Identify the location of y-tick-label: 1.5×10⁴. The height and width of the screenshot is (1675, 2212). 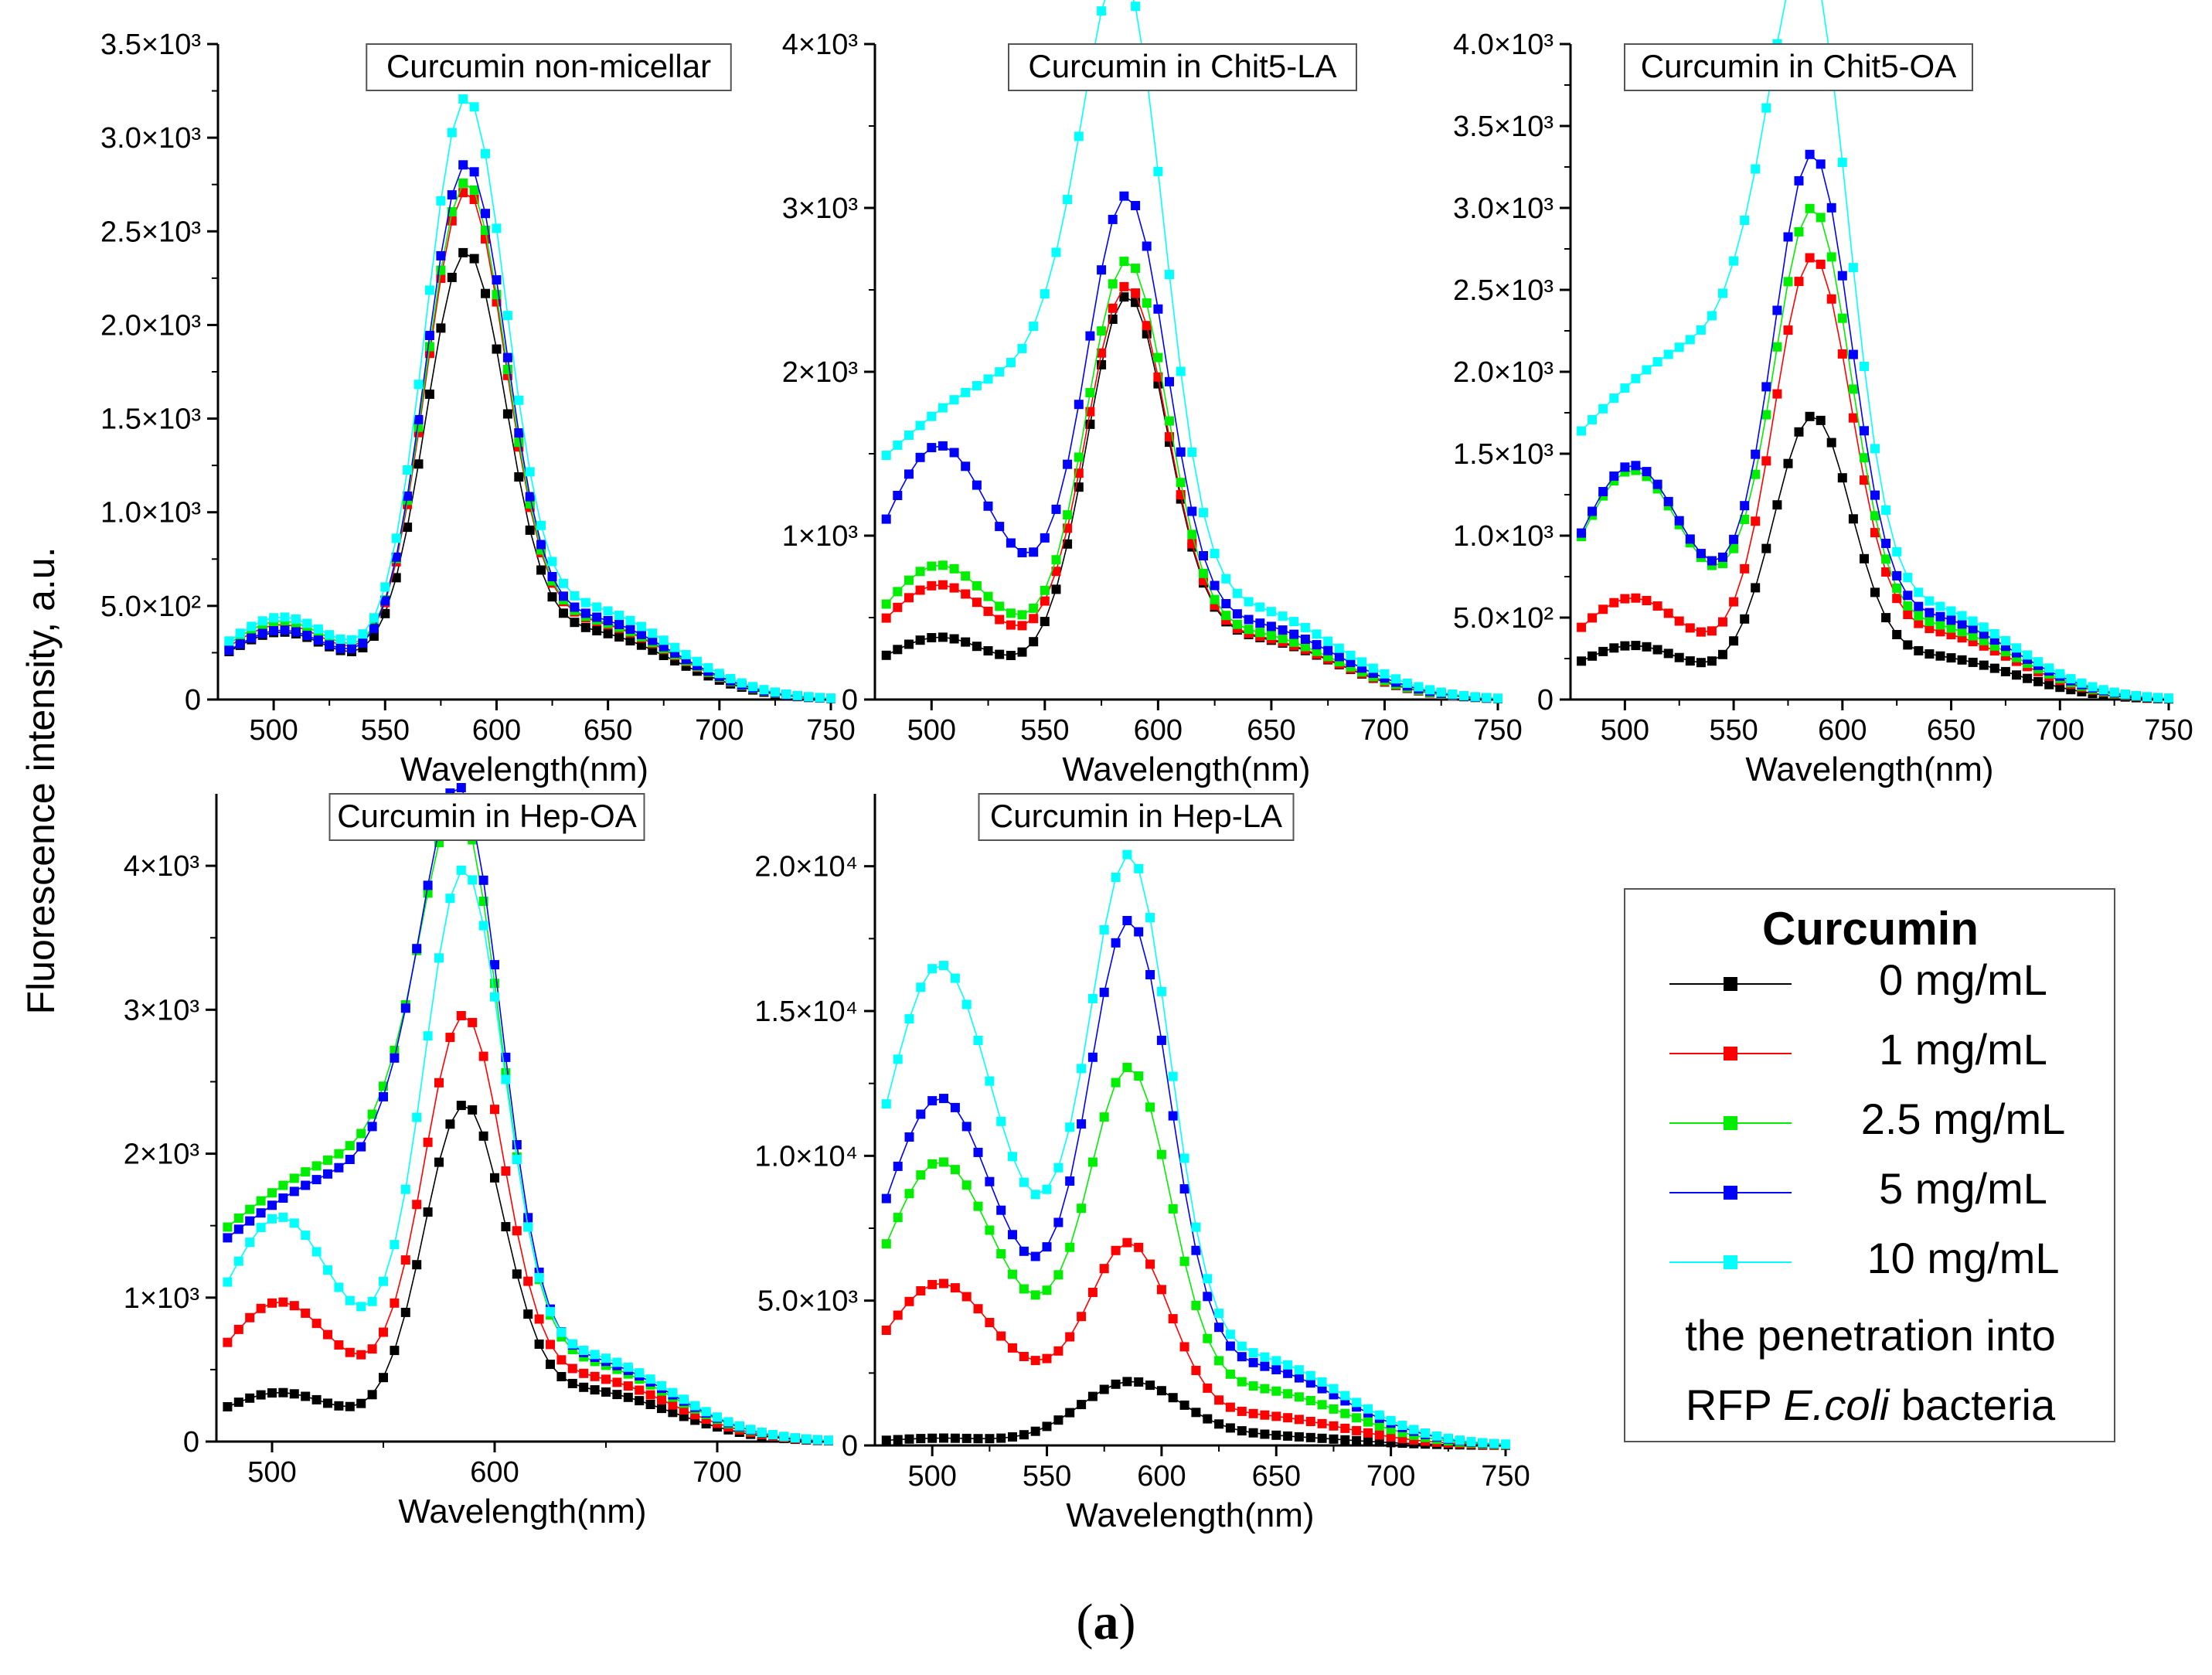
(806, 1012).